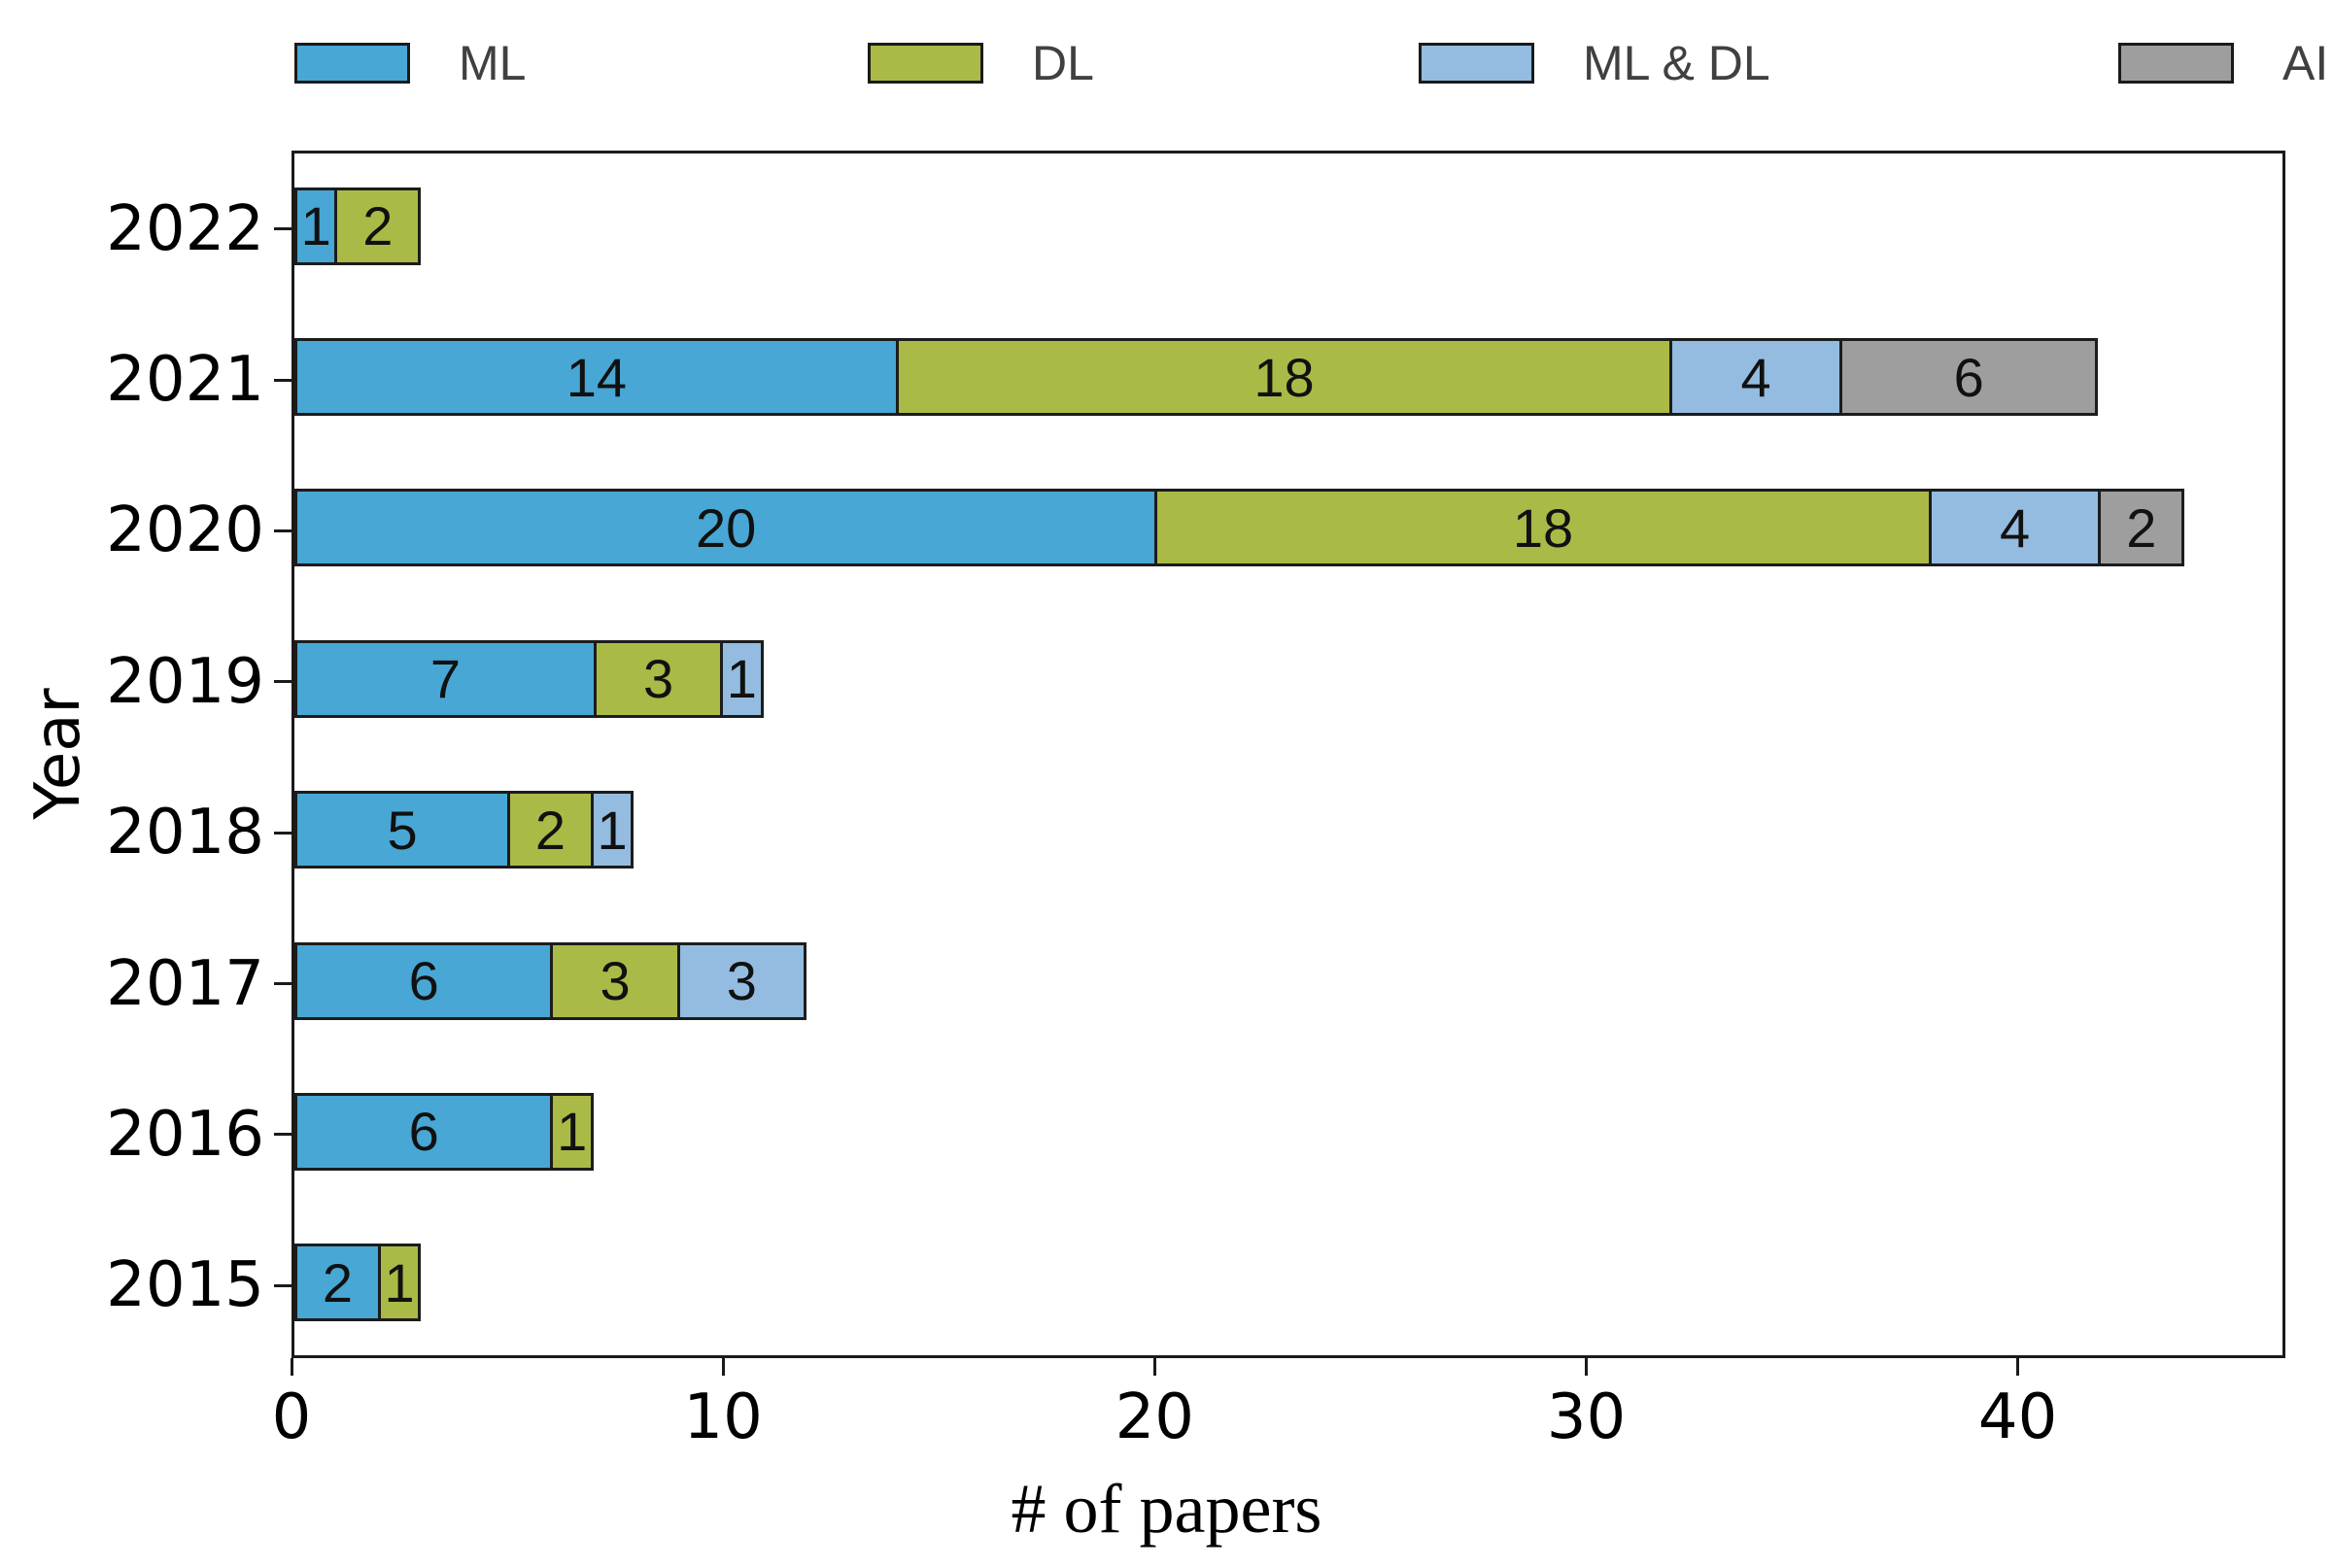  I want to click on bar-segment-ml-2017: 6, so click(424, 980).